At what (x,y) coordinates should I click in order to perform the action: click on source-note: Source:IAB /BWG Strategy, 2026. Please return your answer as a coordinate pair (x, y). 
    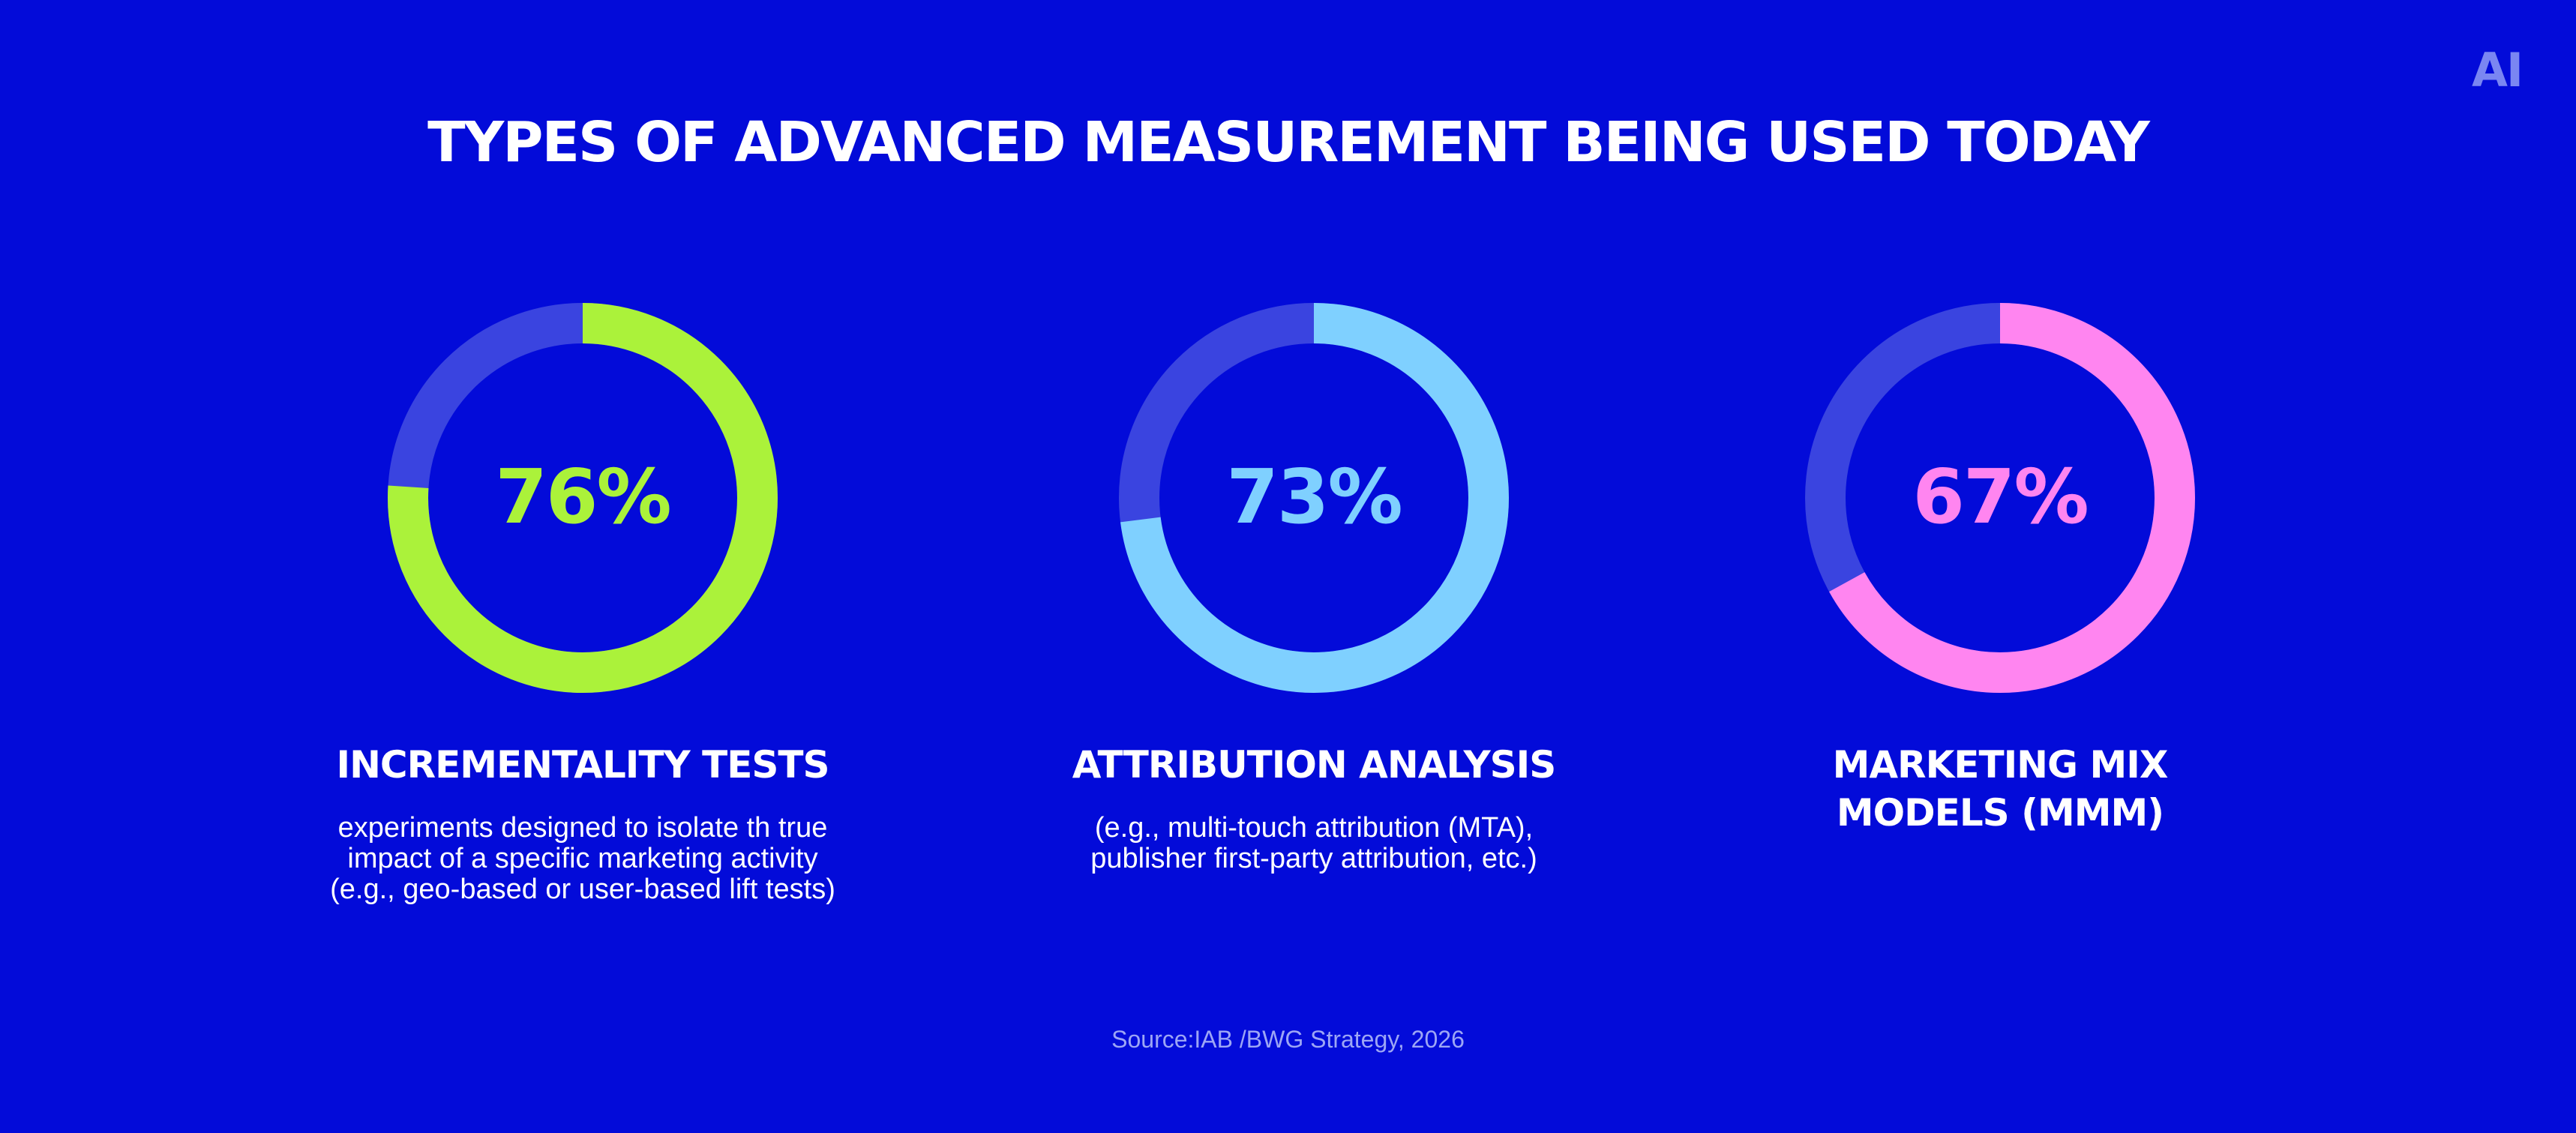
    Looking at the image, I should click on (1288, 1039).